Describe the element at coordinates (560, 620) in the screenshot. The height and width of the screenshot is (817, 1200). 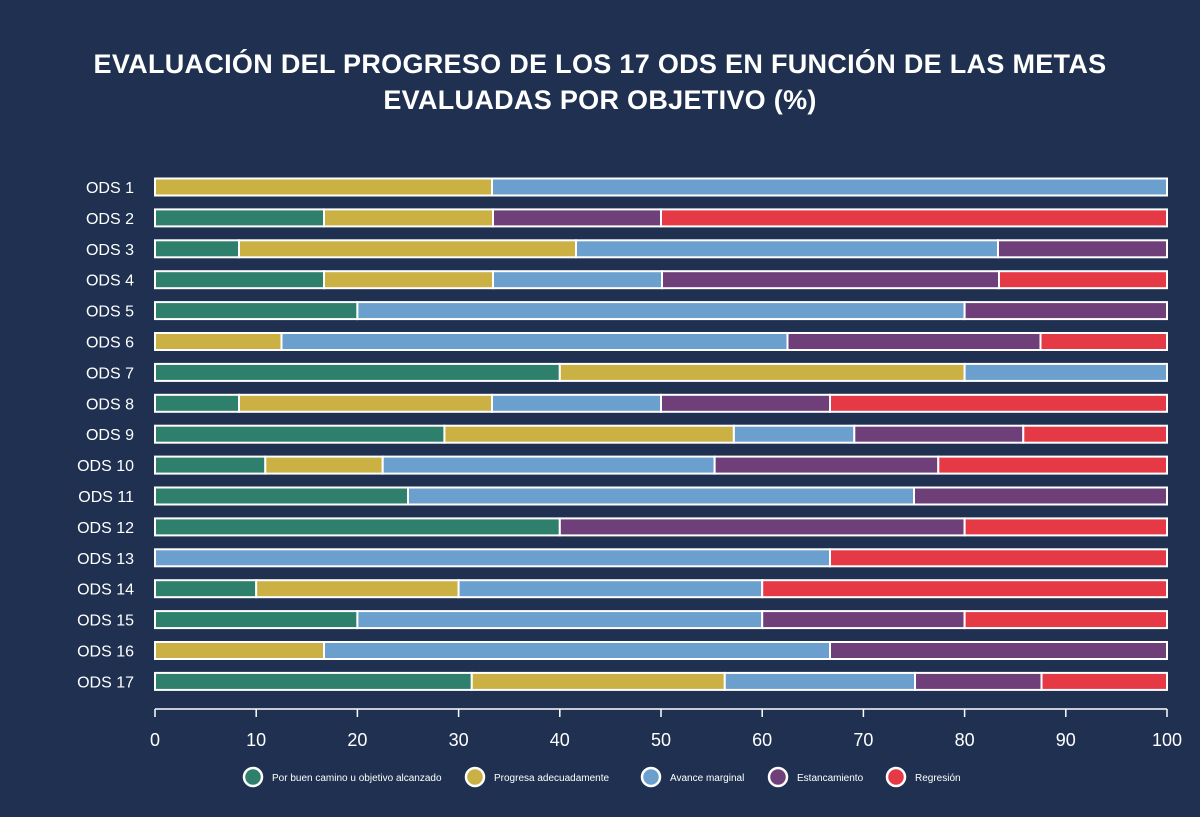
I see `bar-segment-ods-15-avance-marginal` at that location.